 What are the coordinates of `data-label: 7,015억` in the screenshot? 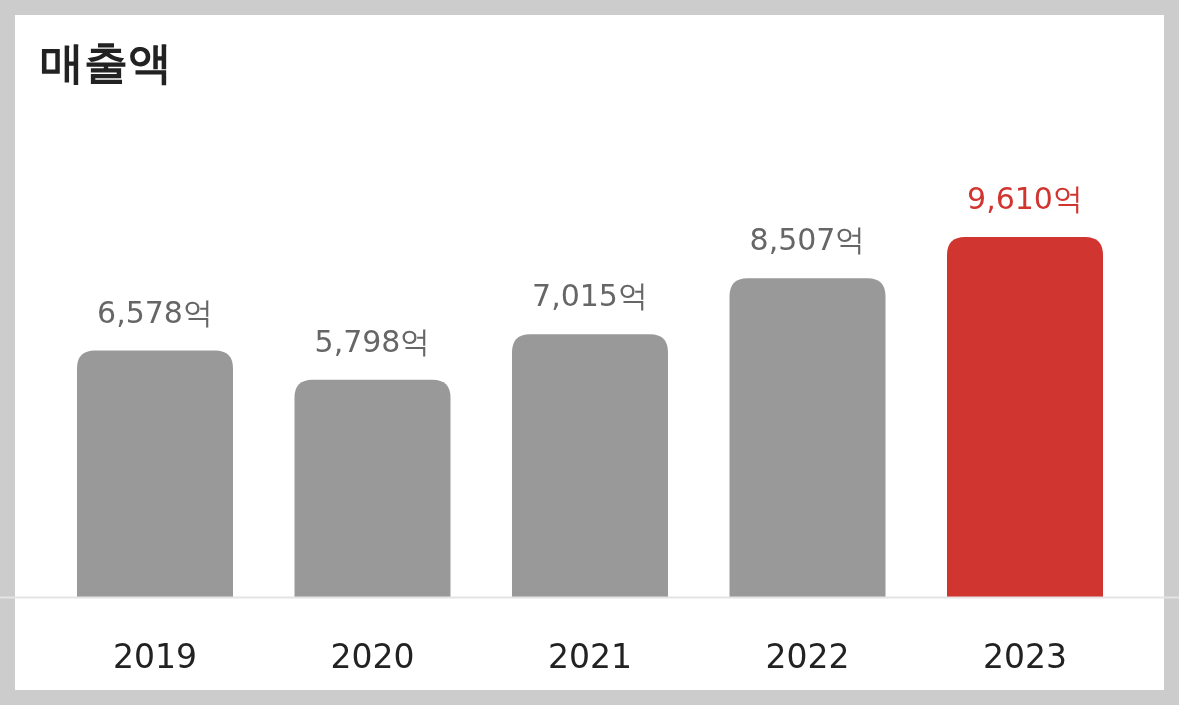 It's located at (590, 296).